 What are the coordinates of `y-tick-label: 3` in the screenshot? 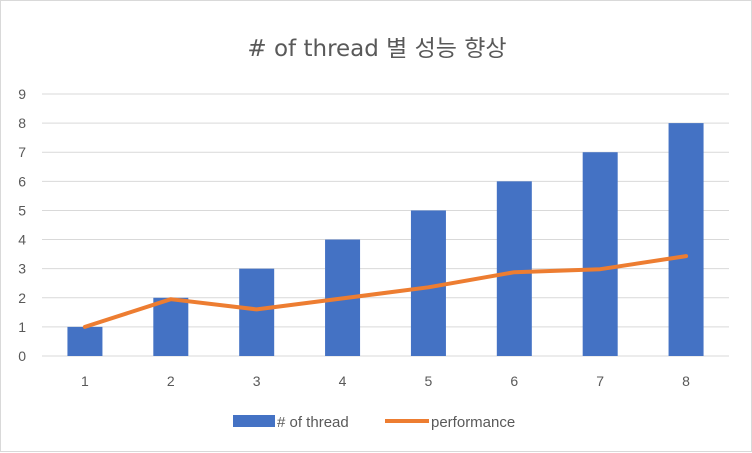 It's located at (22, 269).